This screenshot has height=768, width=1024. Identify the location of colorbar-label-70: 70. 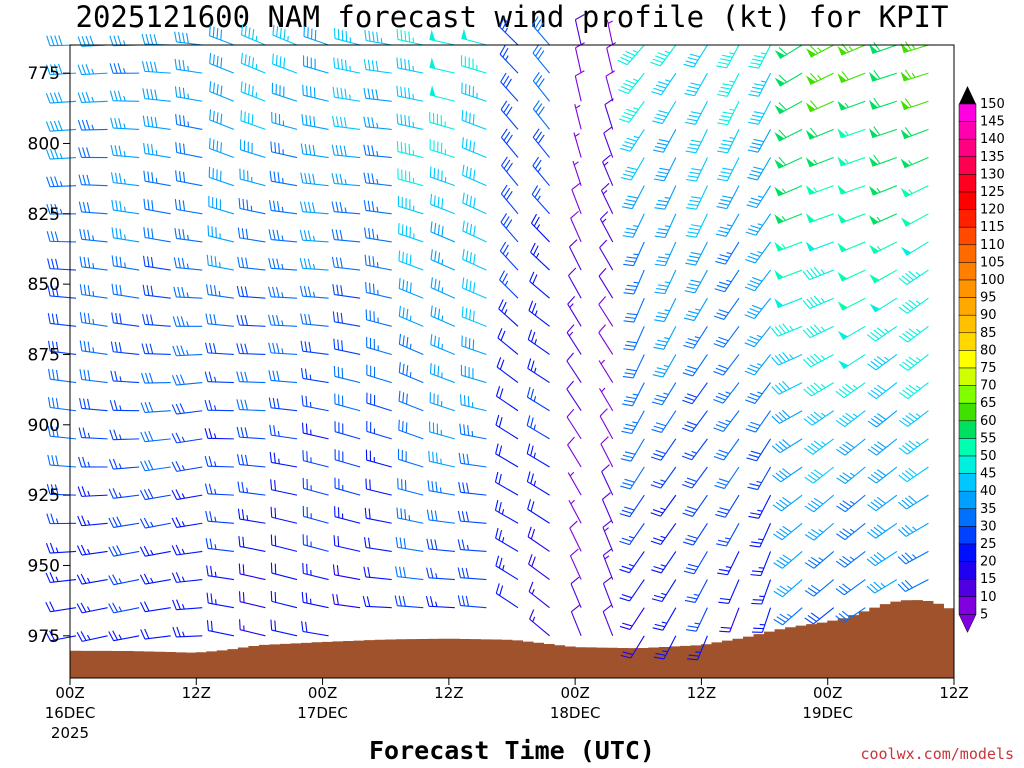
(988, 386).